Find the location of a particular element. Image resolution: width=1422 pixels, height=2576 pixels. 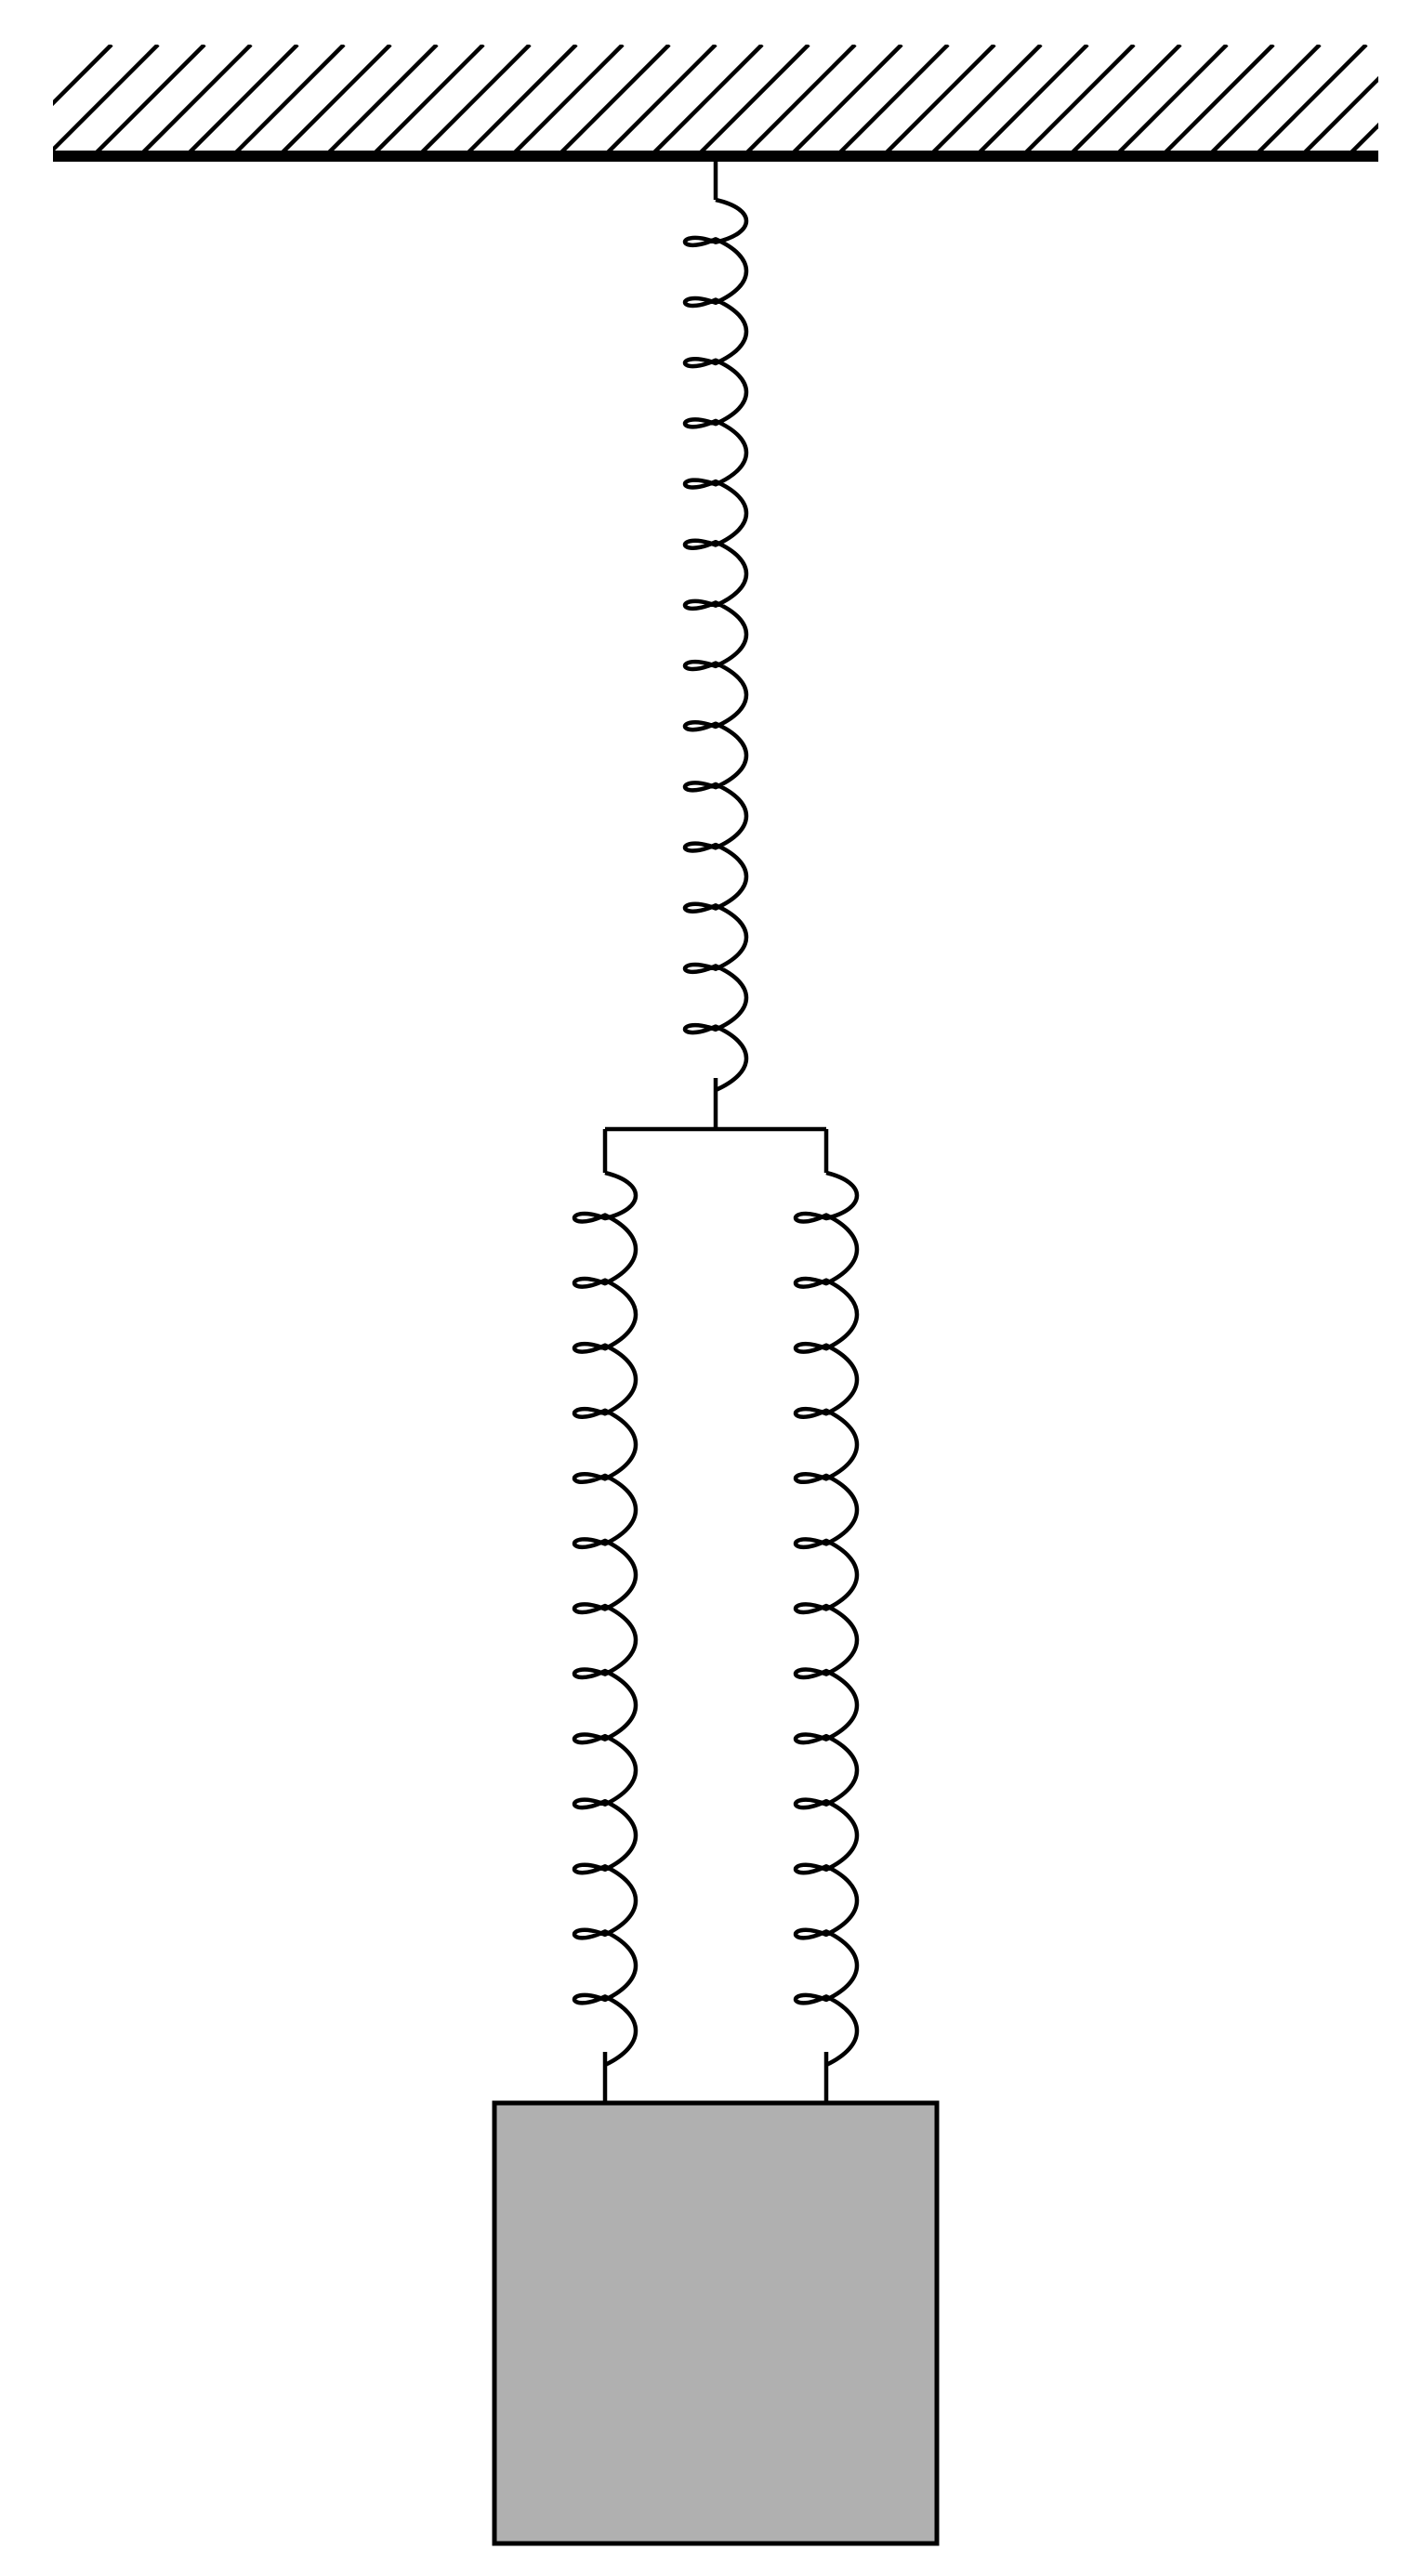

spring-bottom-right is located at coordinates (826, 1636).